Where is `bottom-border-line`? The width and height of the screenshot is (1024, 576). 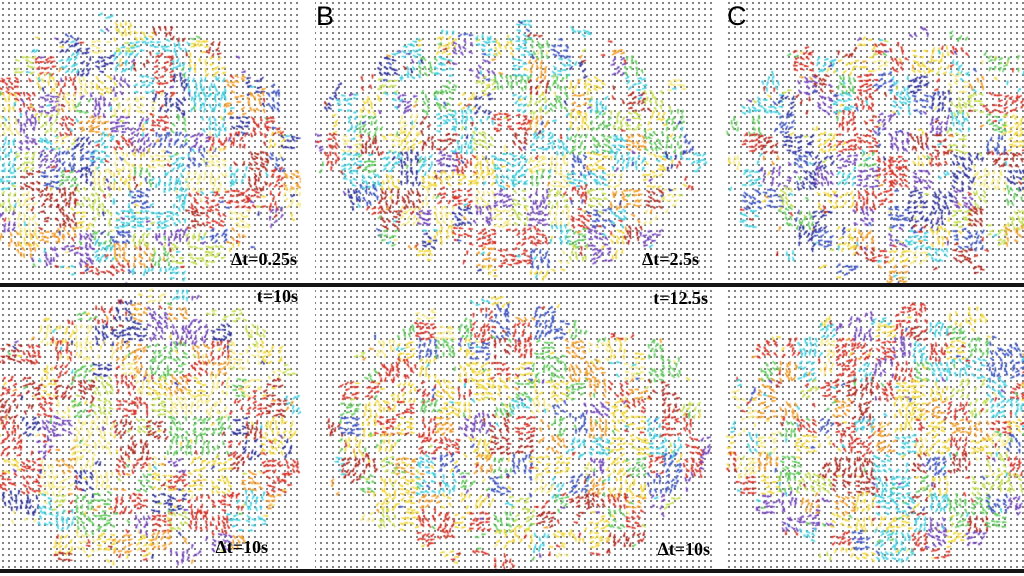 bottom-border-line is located at coordinates (512, 571).